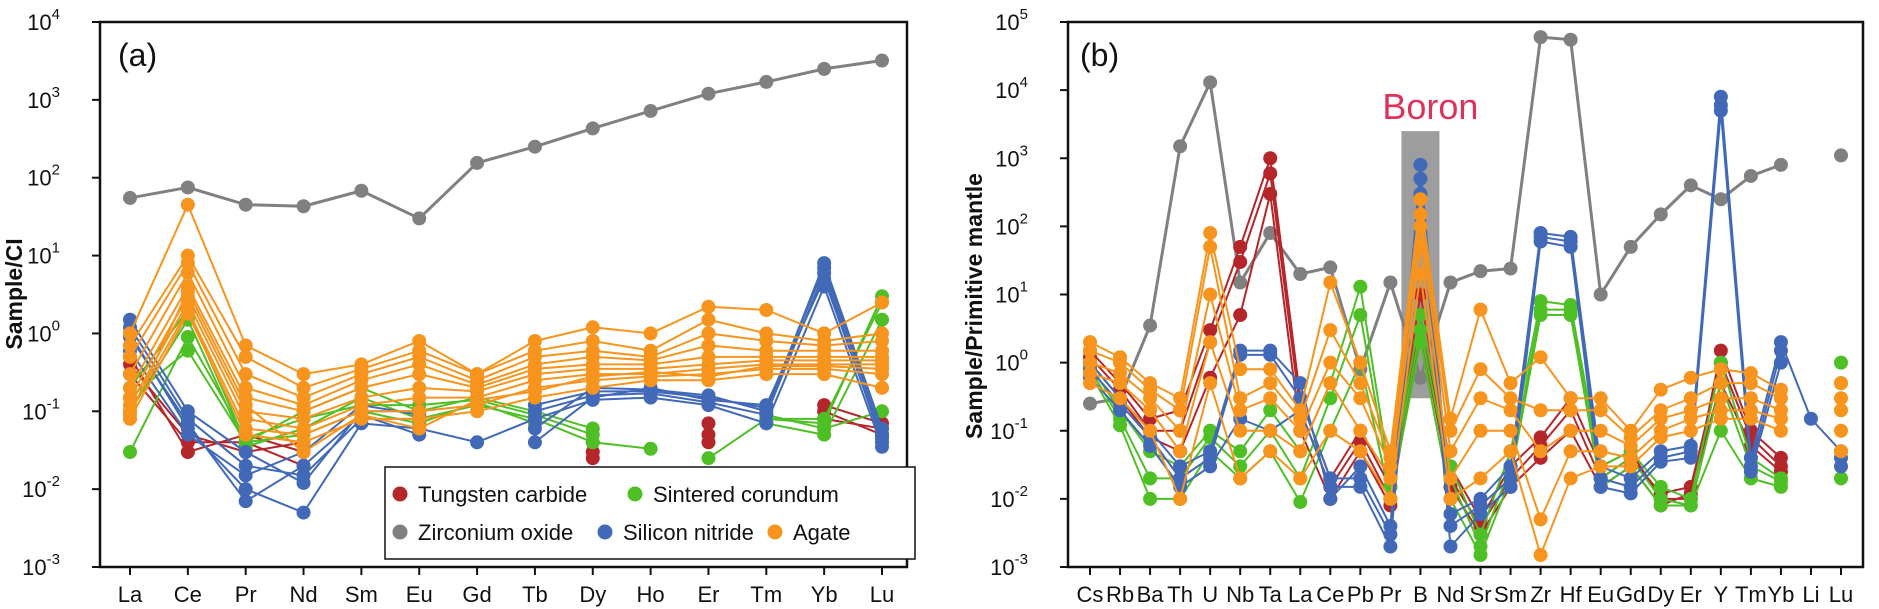  Describe the element at coordinates (1210, 594) in the screenshot. I see `x-tick-label: U` at that location.